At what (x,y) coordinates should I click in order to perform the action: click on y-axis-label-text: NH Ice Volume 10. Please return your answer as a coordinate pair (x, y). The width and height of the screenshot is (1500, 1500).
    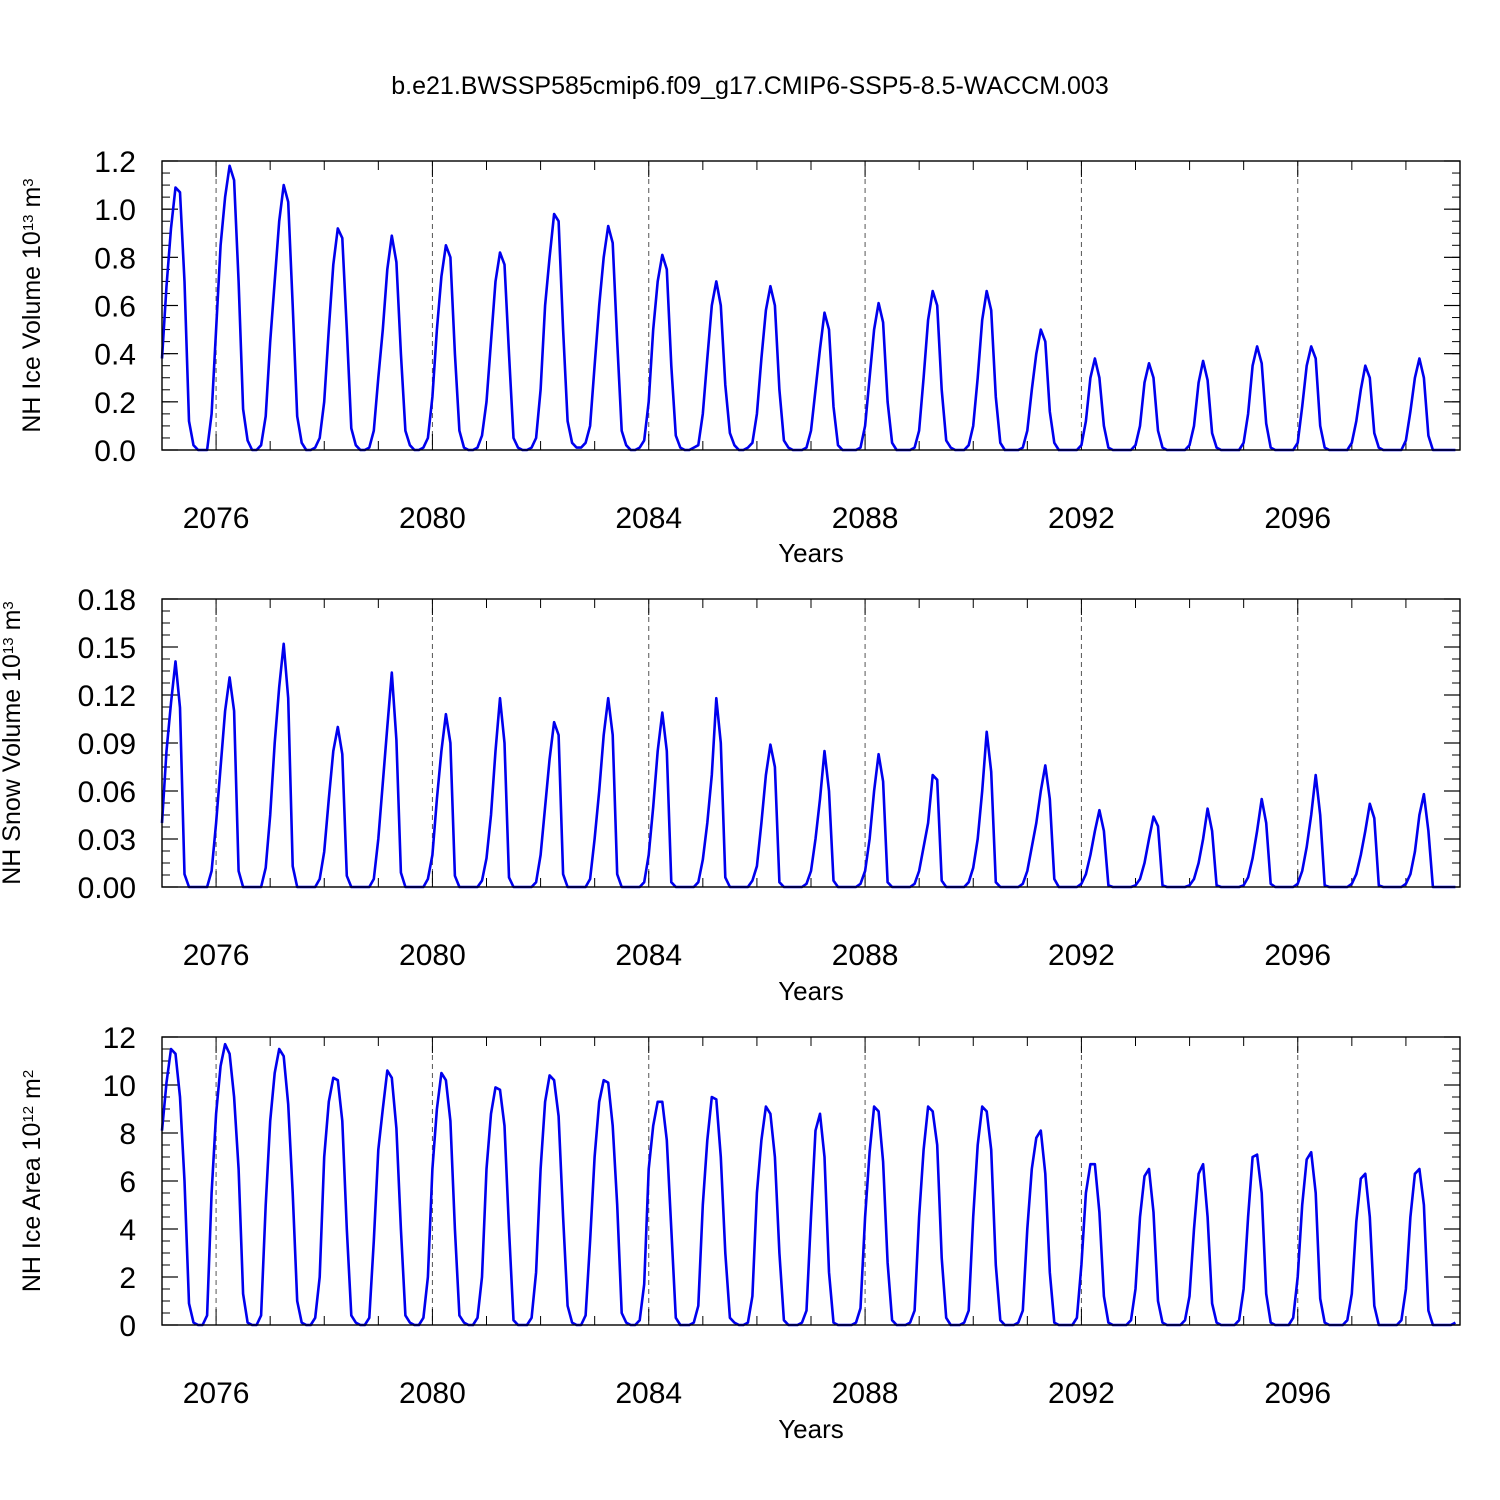
    Looking at the image, I should click on (32, 332).